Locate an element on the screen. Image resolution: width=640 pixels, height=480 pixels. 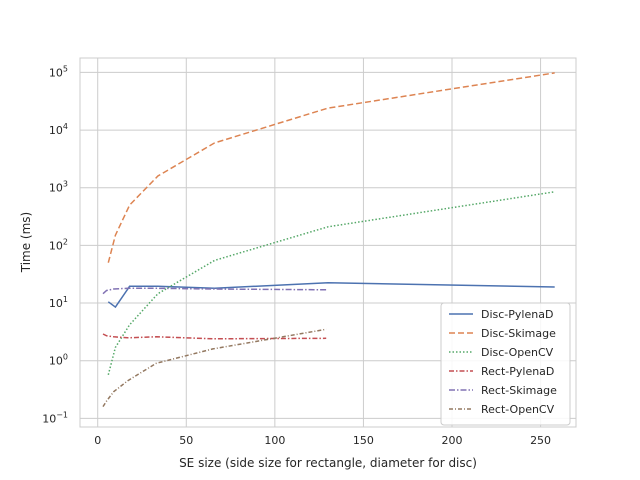
legend-box is located at coordinates (505, 364).